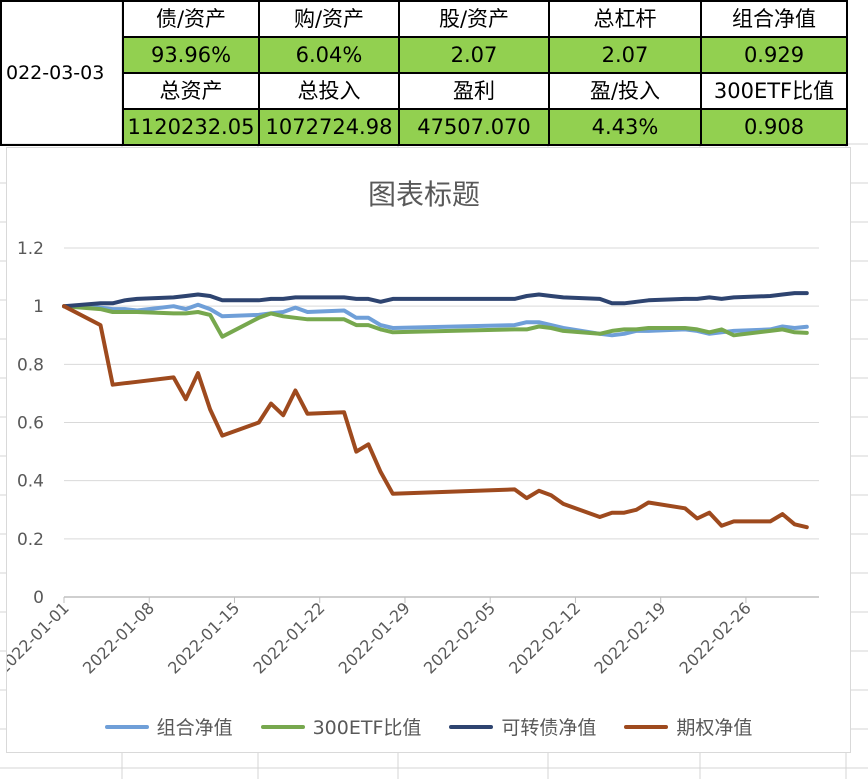 The height and width of the screenshot is (779, 868). What do you see at coordinates (118, 637) in the screenshot?
I see `x-tick-label: 2022-01-08` at bounding box center [118, 637].